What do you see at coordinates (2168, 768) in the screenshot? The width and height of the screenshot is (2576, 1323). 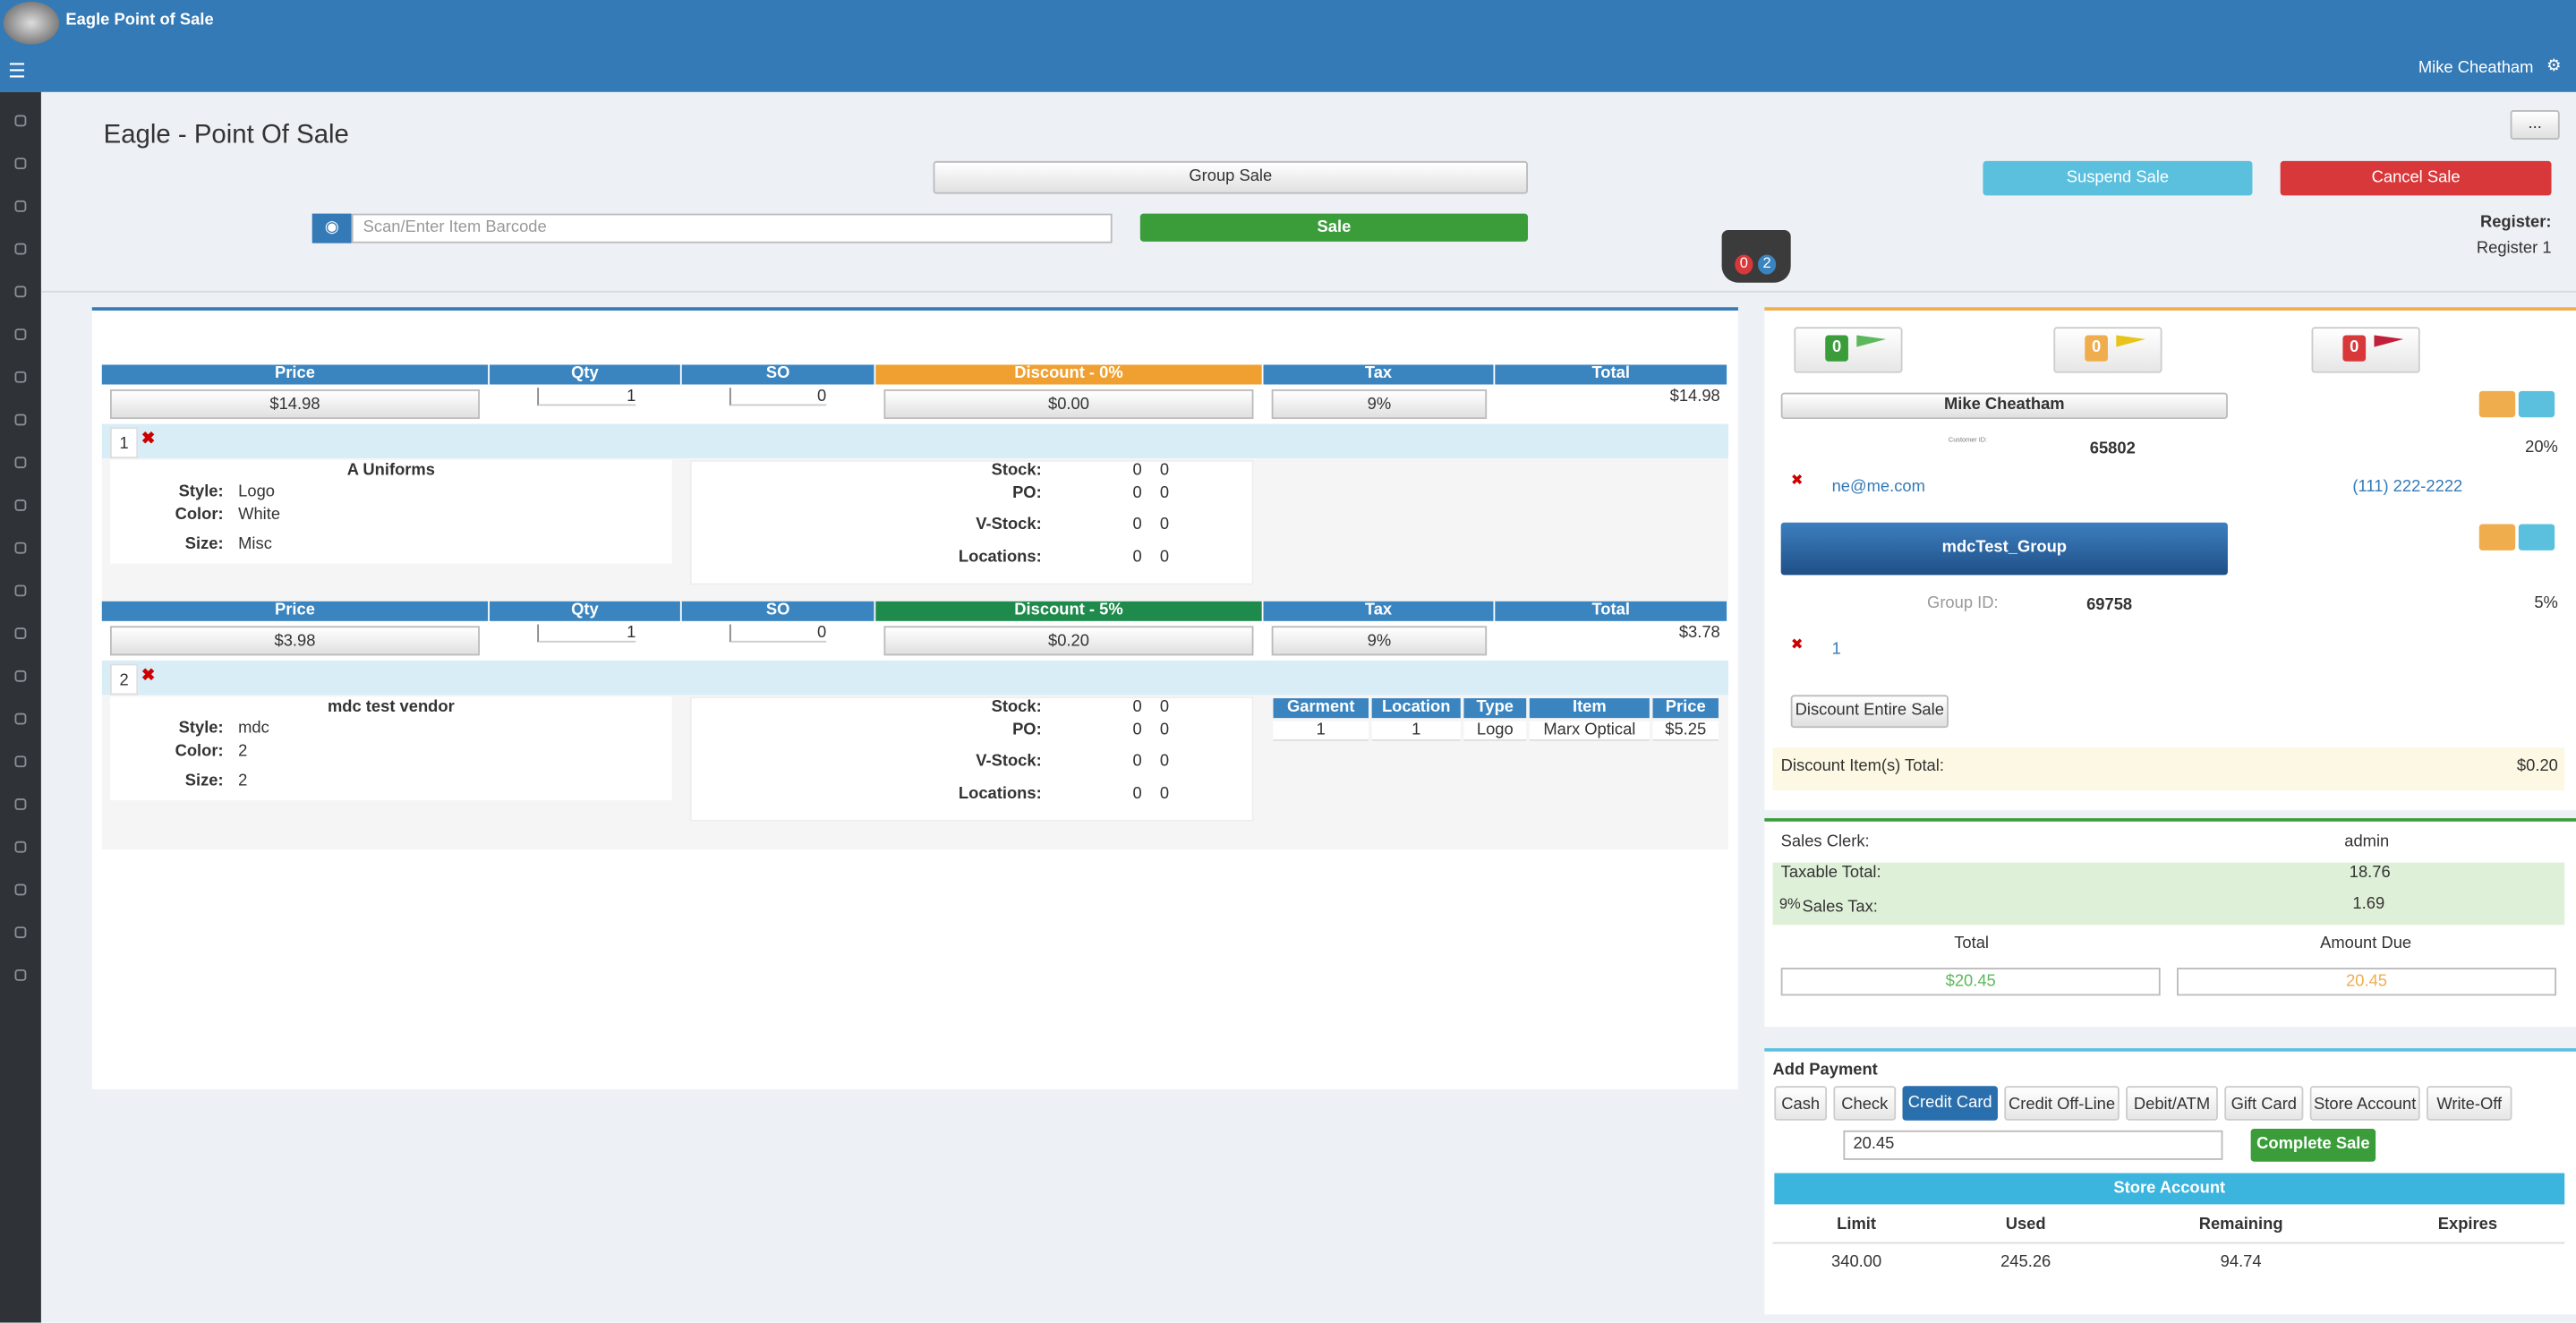 I see `discount-total-row` at bounding box center [2168, 768].